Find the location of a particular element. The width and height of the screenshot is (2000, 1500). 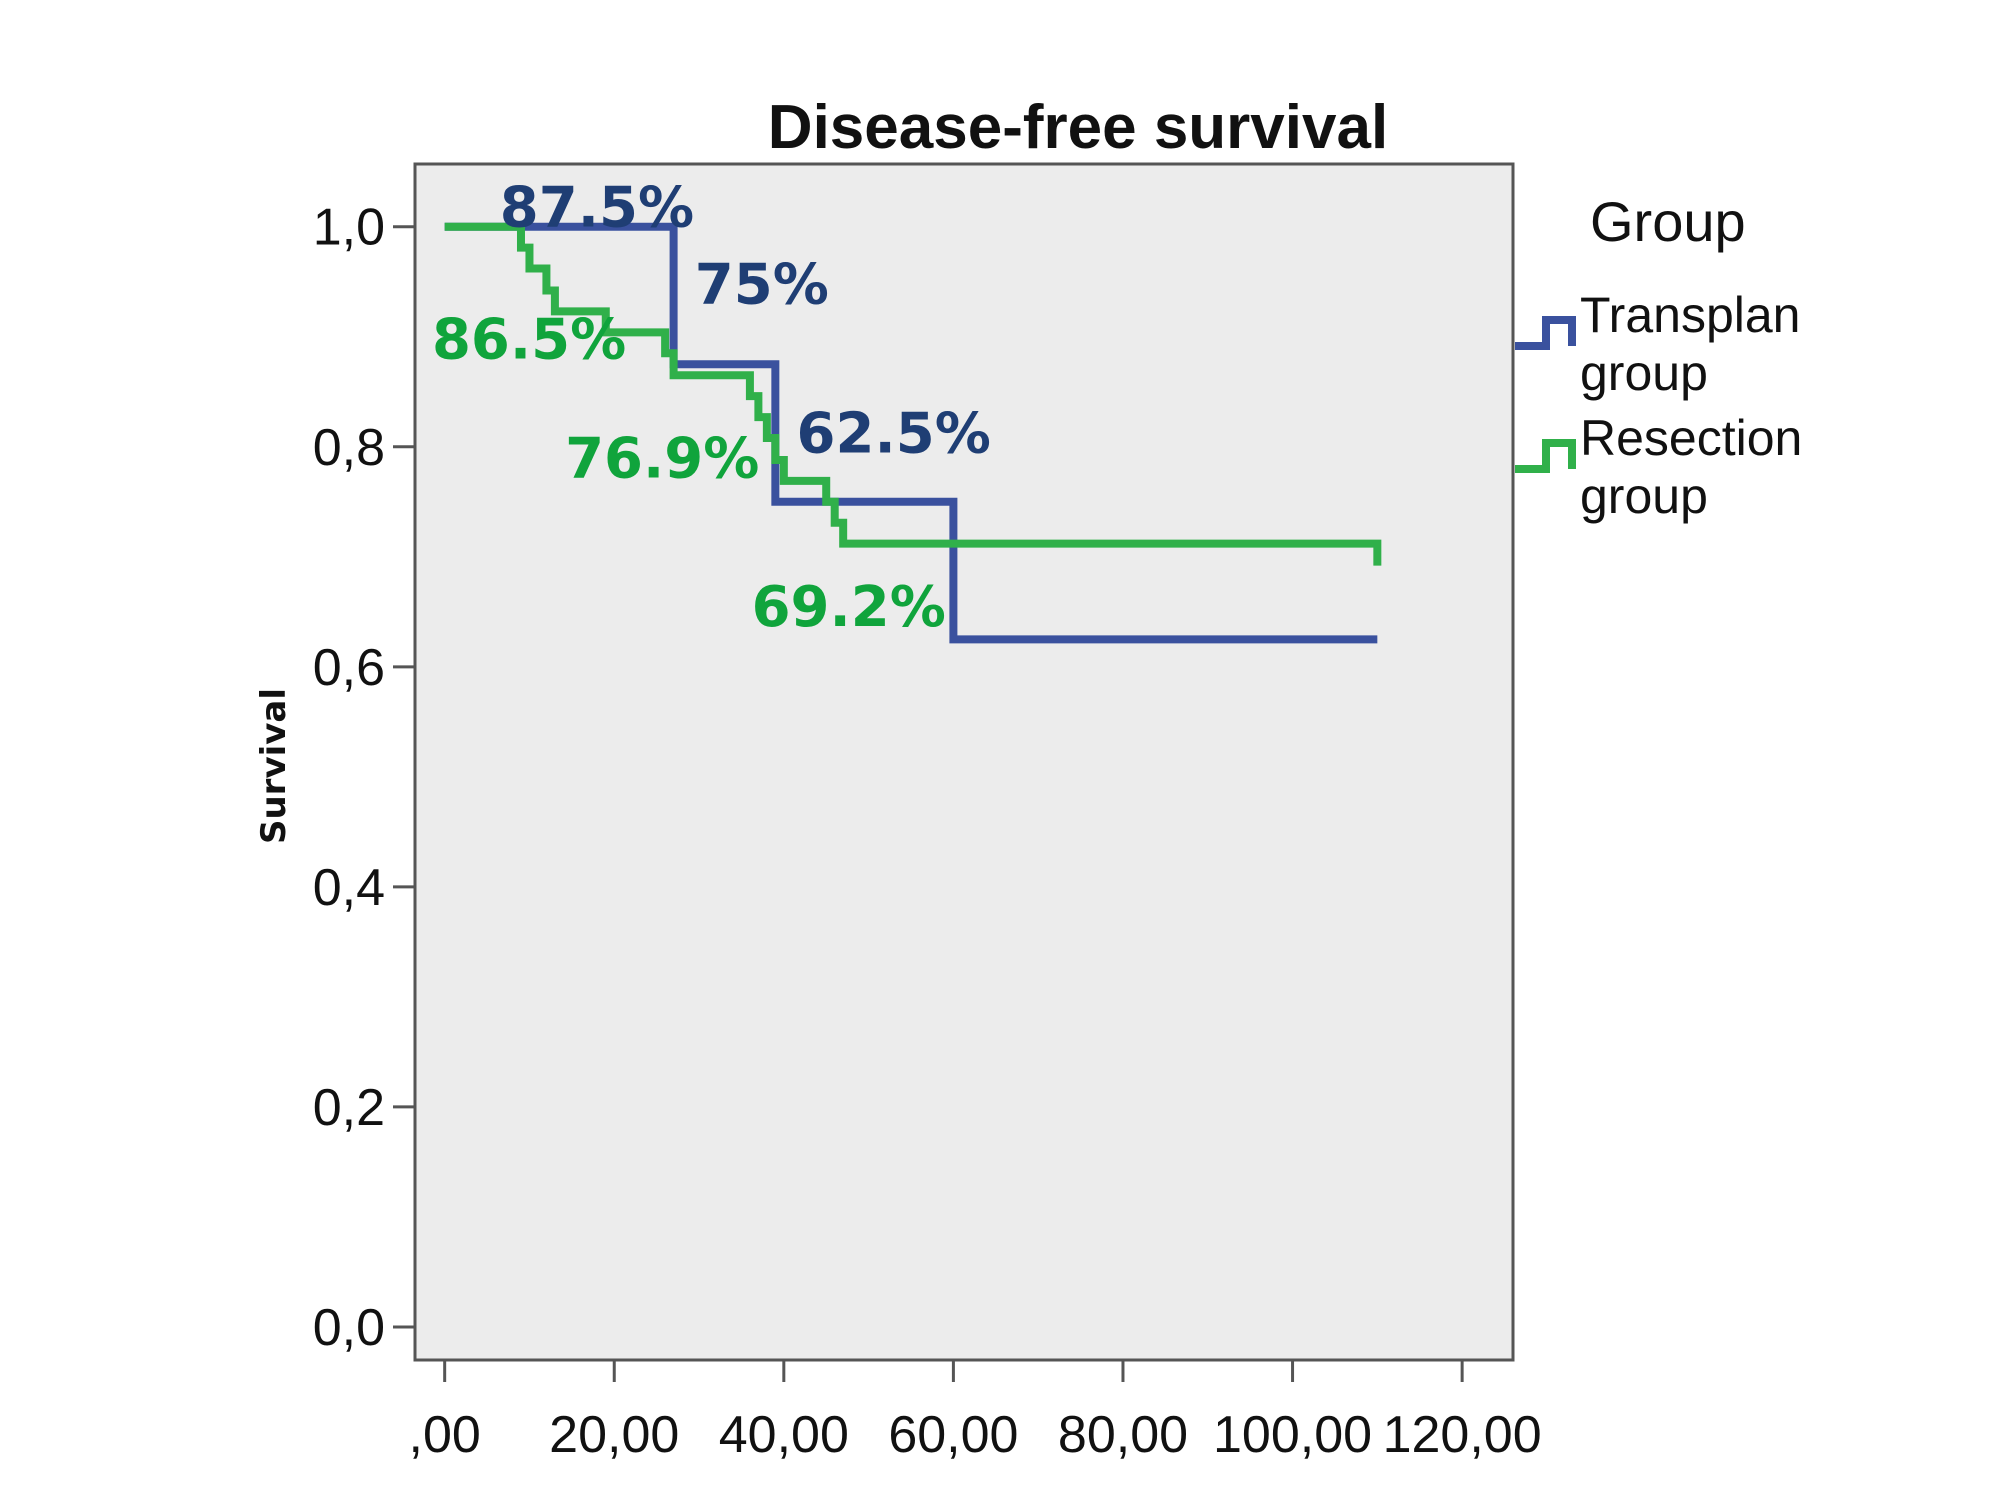

legend-label: Transplan is located at coordinates (1690, 315).